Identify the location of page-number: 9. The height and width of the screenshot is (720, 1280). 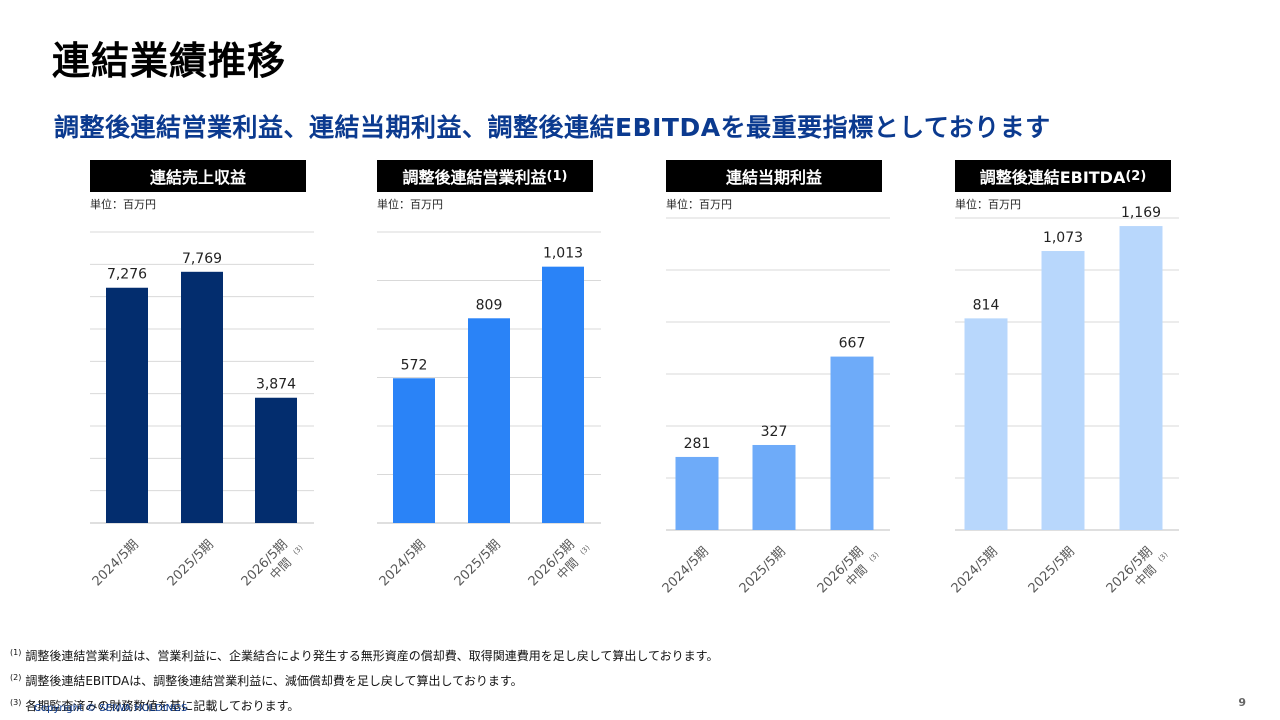
(1242, 702).